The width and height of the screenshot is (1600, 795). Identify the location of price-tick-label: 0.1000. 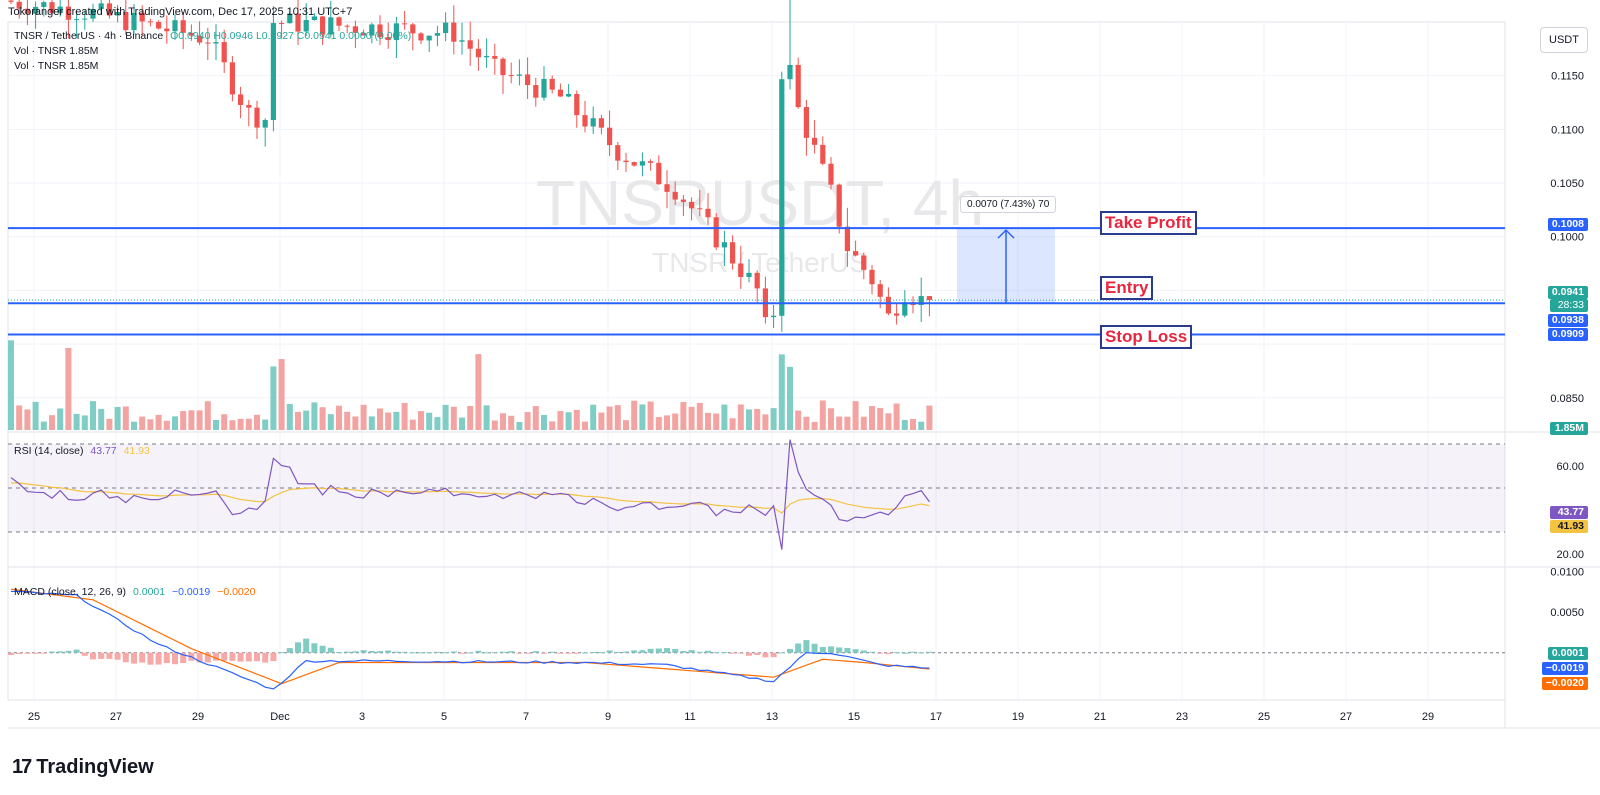
(1567, 238).